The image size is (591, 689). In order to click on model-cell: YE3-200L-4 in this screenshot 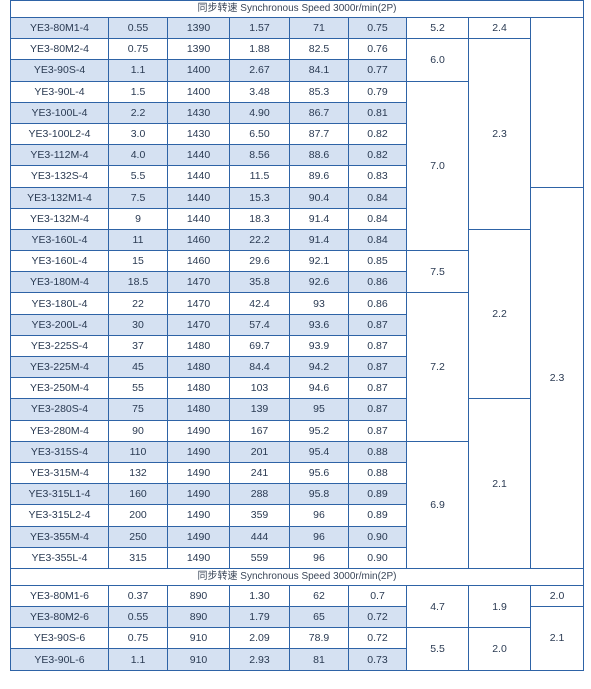, I will do `click(59, 324)`.